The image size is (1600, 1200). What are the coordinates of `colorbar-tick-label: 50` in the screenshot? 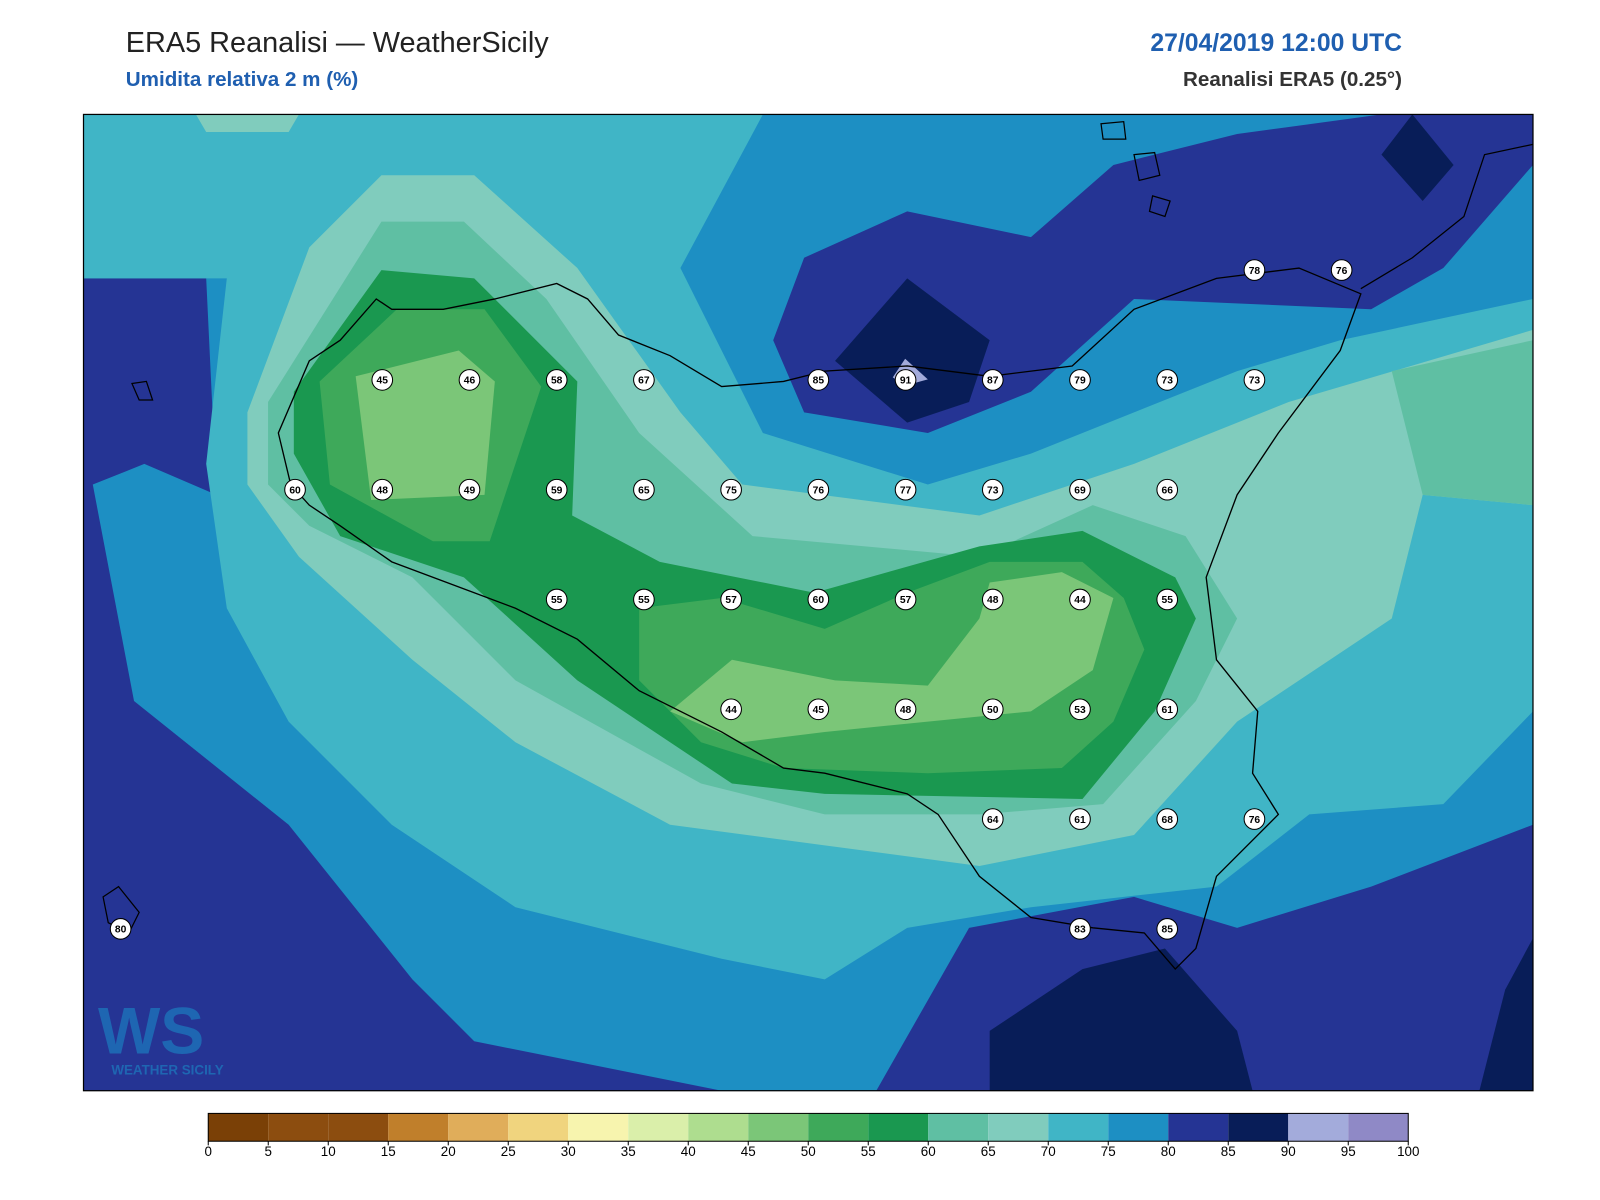 It's located at (808, 1151).